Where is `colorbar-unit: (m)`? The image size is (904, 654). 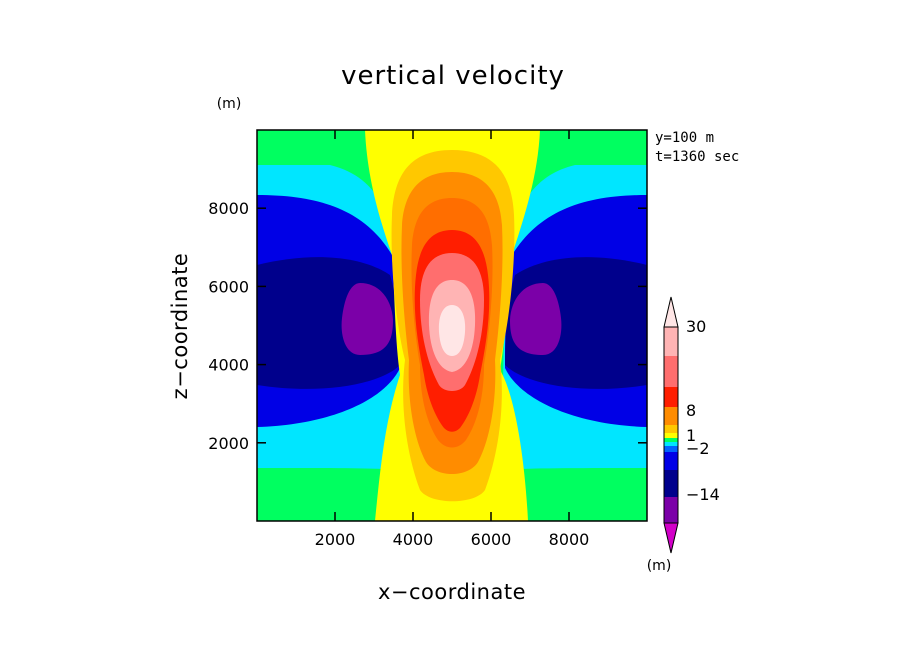
colorbar-unit: (m) is located at coordinates (659, 566).